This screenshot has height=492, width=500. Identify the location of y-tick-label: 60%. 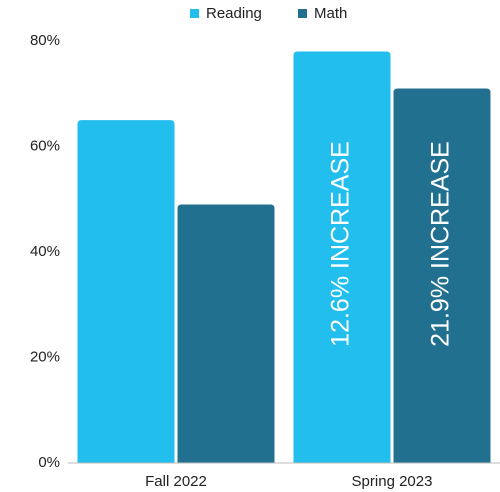
(45, 145).